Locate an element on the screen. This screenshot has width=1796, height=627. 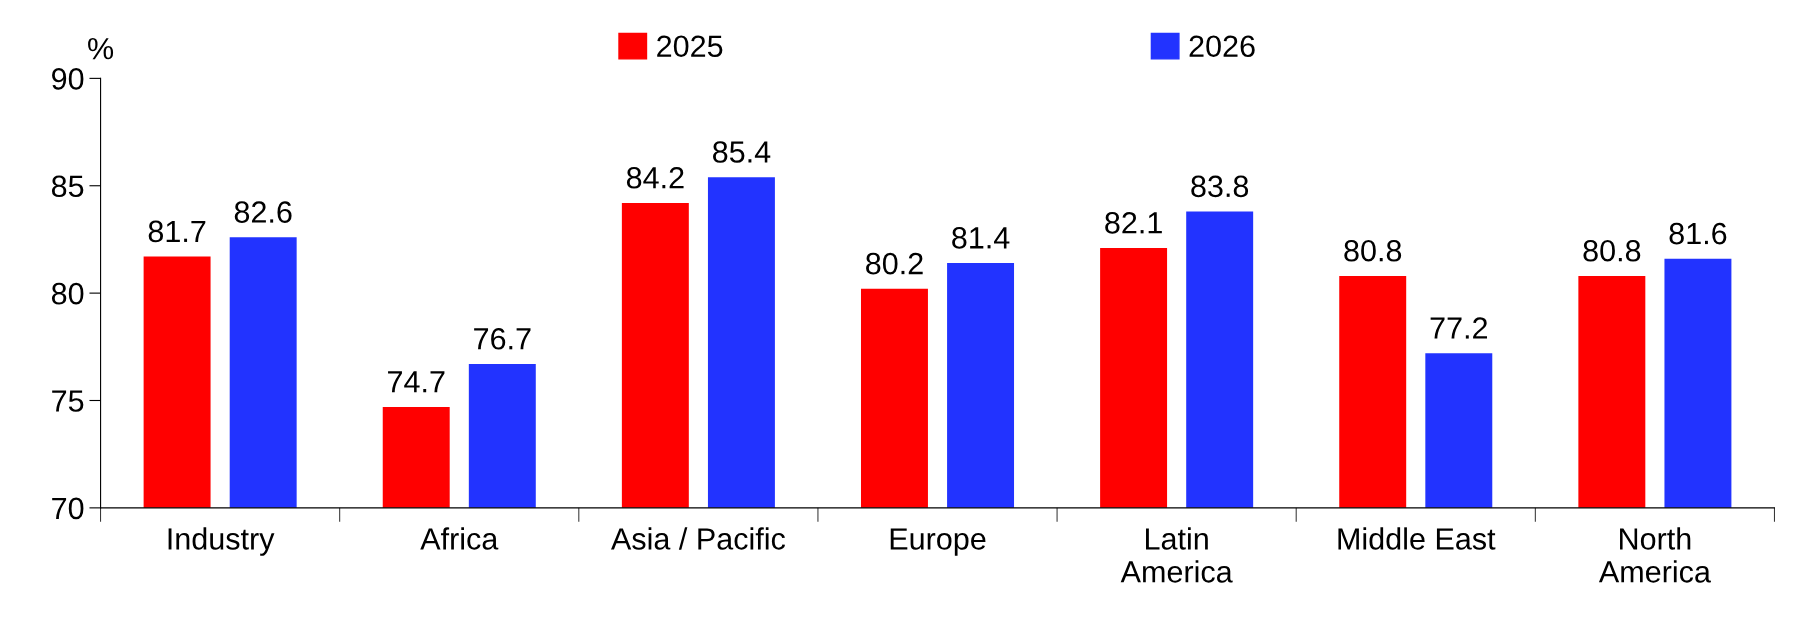
legend-label: 2026 is located at coordinates (1222, 46).